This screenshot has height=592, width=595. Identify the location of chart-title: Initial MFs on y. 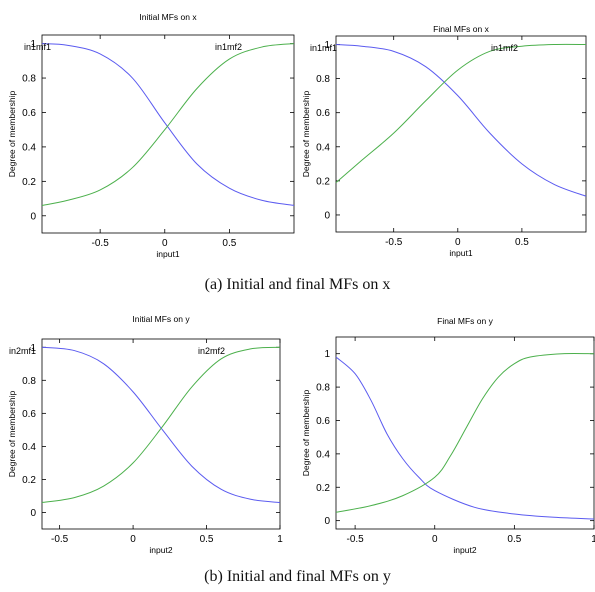
(161, 319).